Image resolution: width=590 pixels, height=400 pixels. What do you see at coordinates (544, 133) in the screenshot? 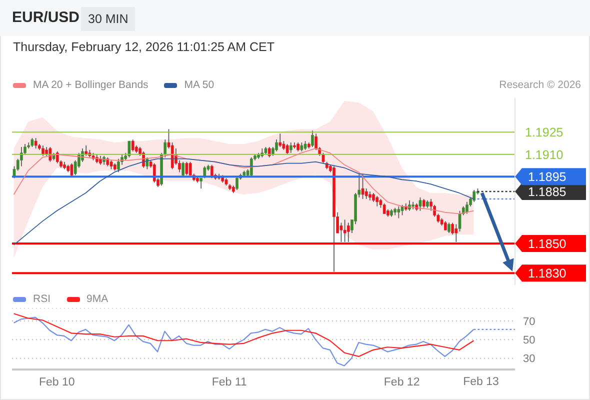
I see `y-tick-label: 1.1925` at bounding box center [544, 133].